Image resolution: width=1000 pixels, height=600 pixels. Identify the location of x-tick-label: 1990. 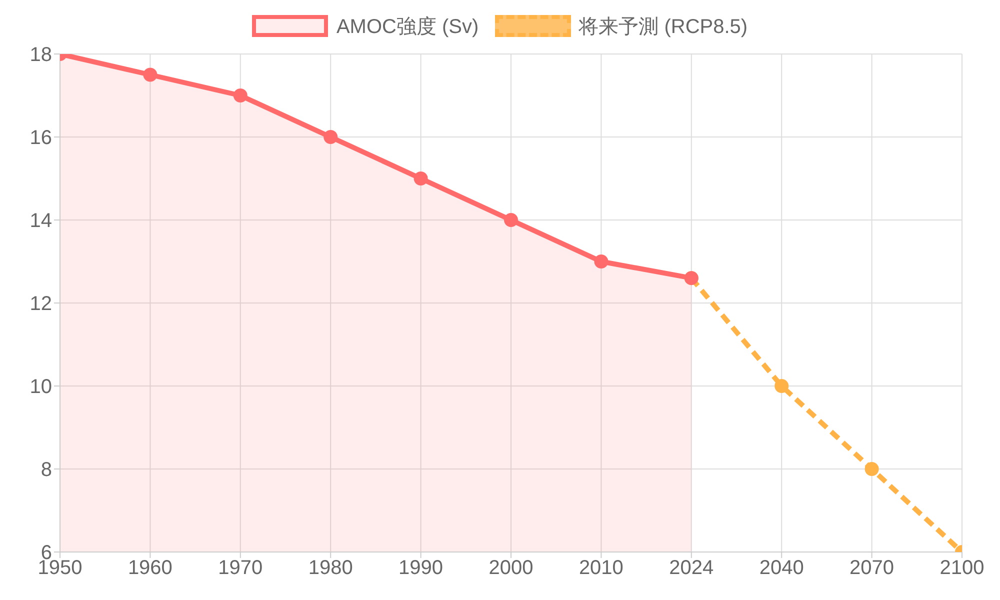
(421, 568).